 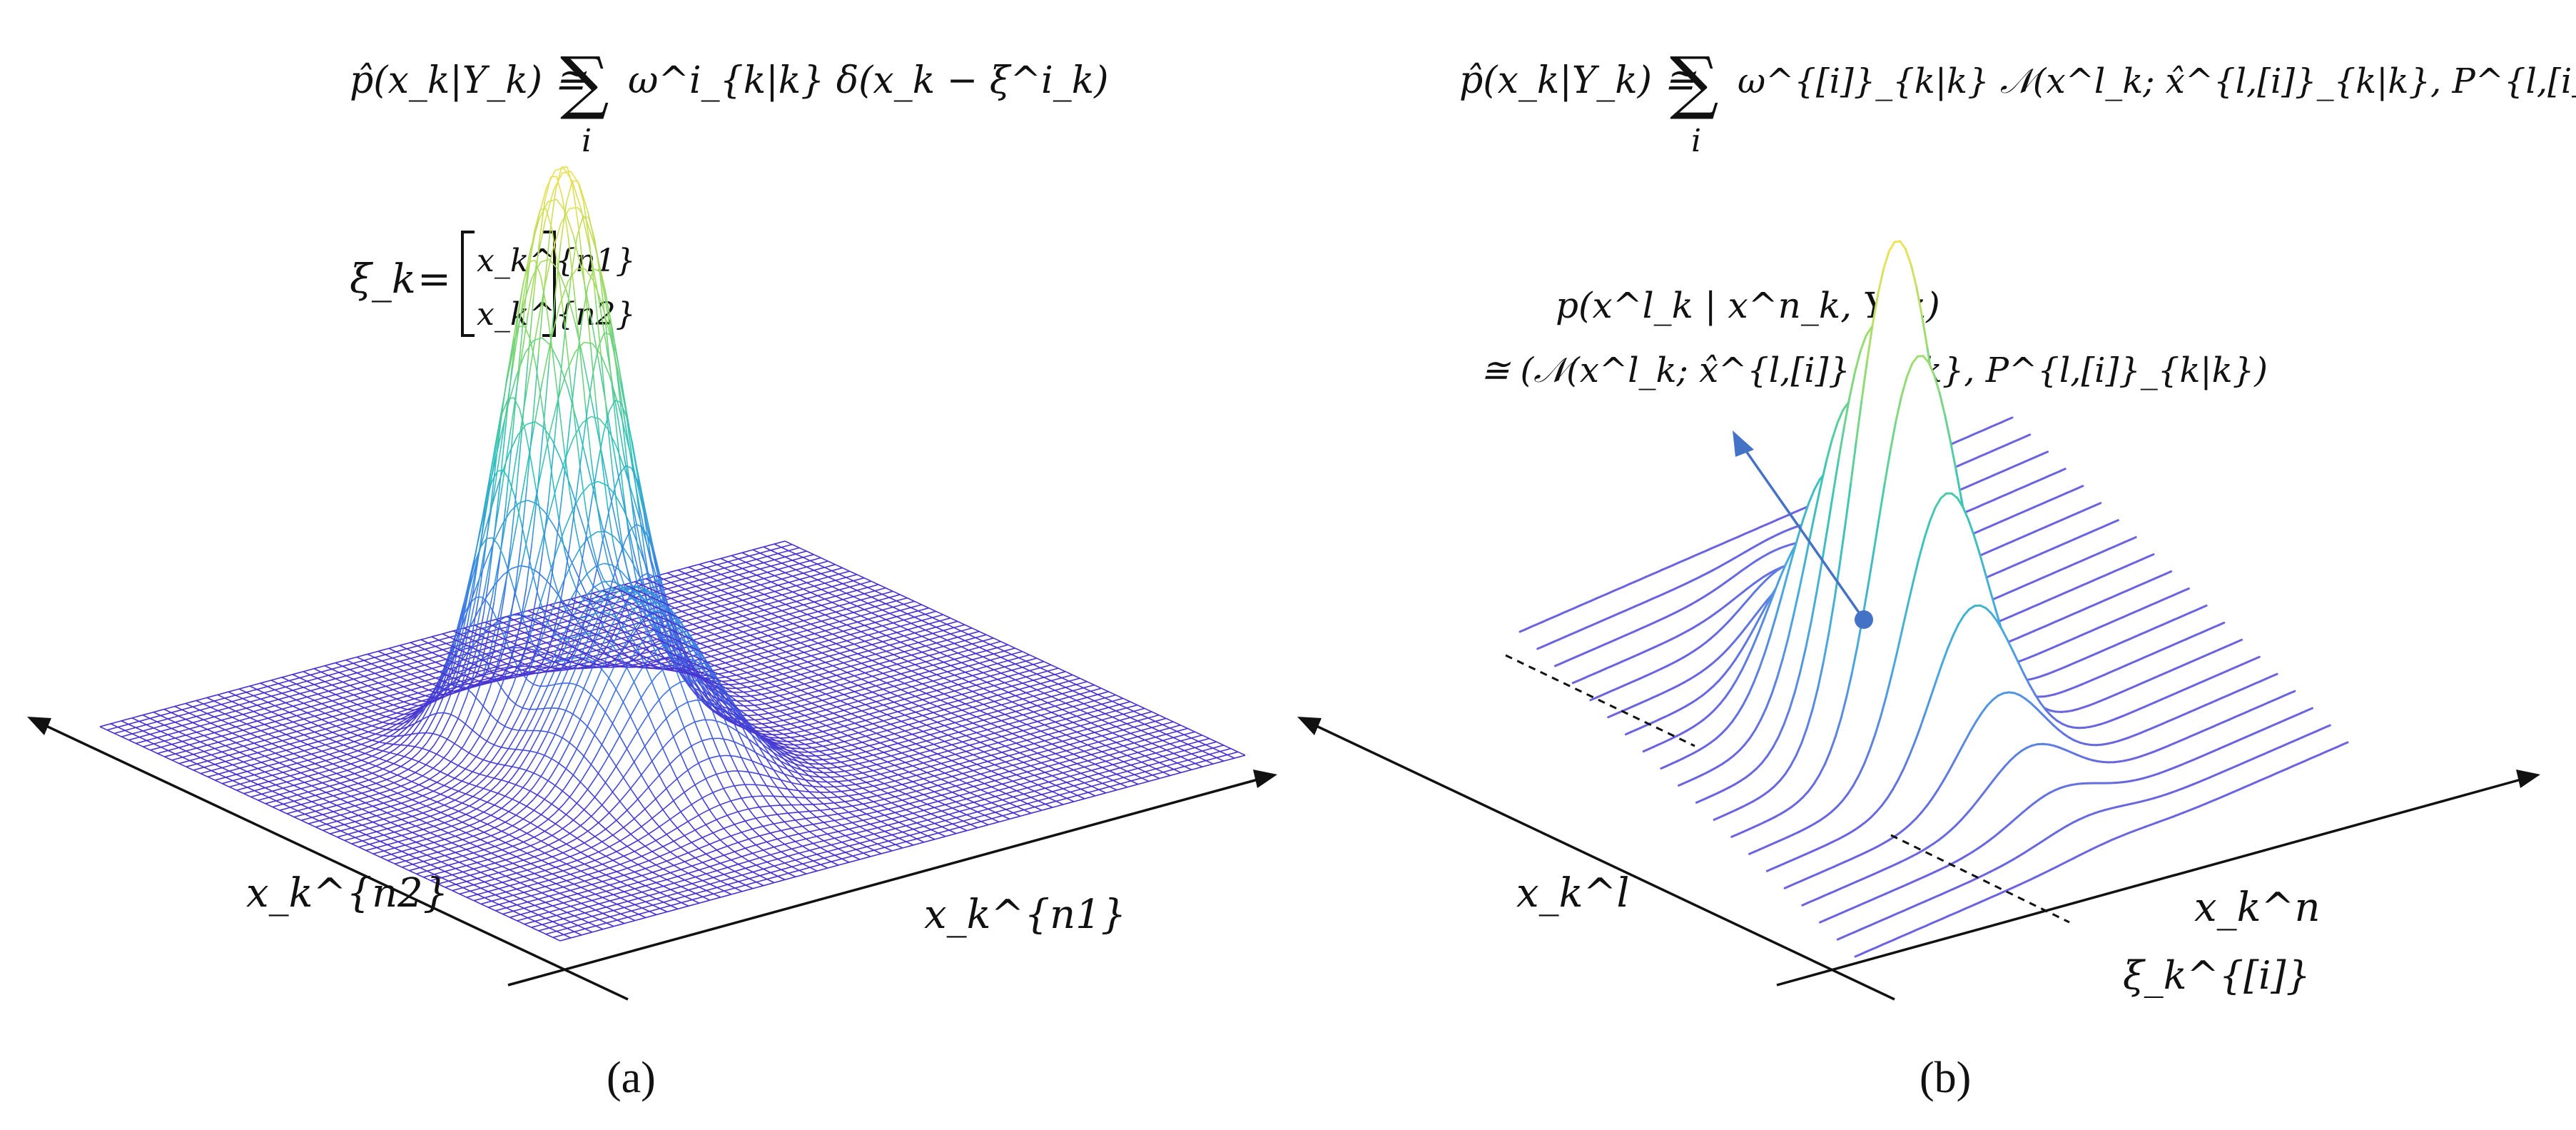 What do you see at coordinates (434, 279) in the screenshot?
I see `state-vector-equals: =` at bounding box center [434, 279].